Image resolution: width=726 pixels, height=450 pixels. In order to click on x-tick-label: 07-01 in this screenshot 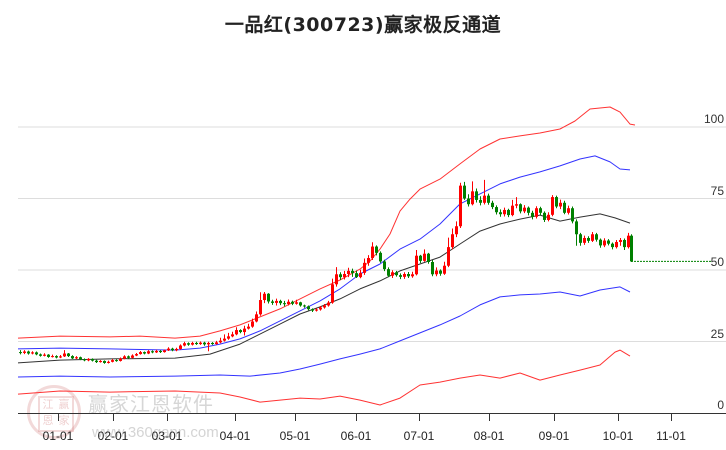, I will do `click(419, 436)`.